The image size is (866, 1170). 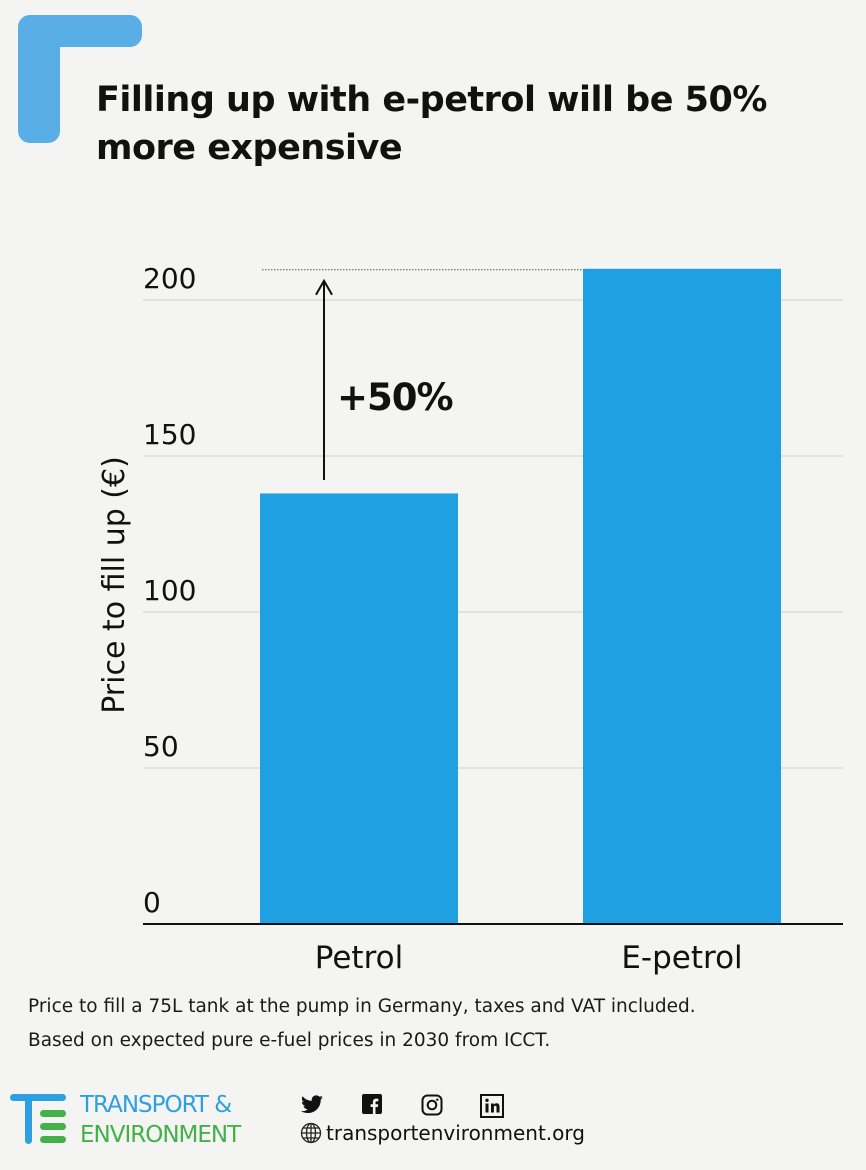 What do you see at coordinates (359, 708) in the screenshot?
I see `bar-petrol` at bounding box center [359, 708].